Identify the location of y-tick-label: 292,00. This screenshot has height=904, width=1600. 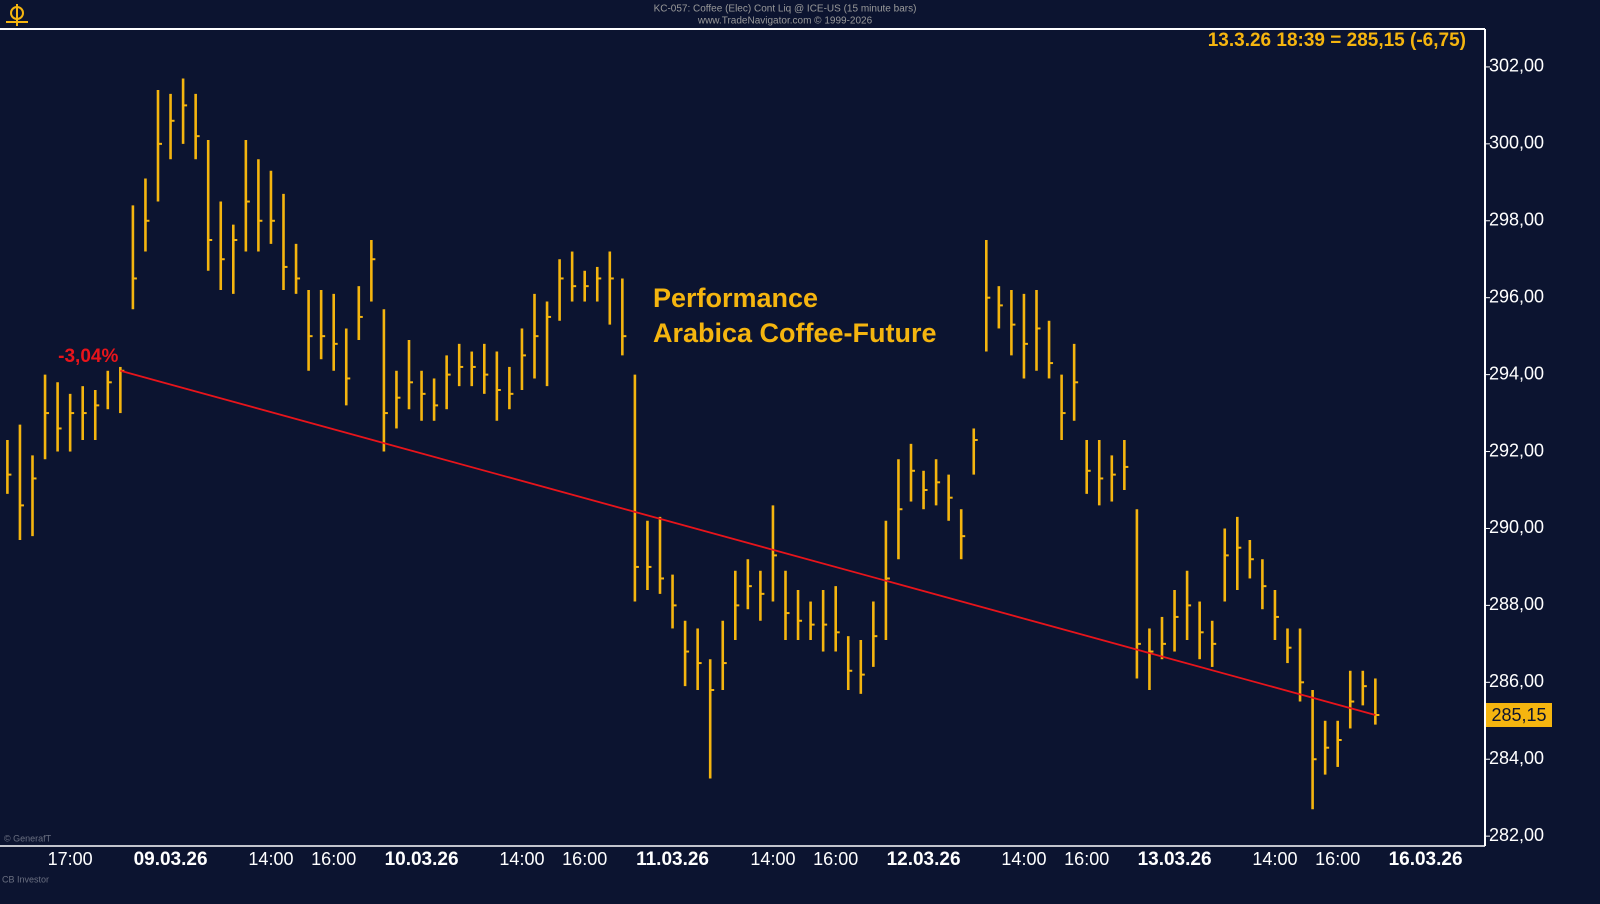
(1516, 450).